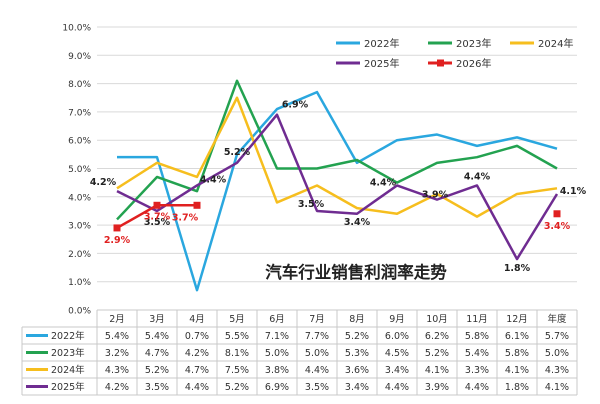  Describe the element at coordinates (277, 319) in the screenshot. I see `x-tick-label: 6月` at that location.